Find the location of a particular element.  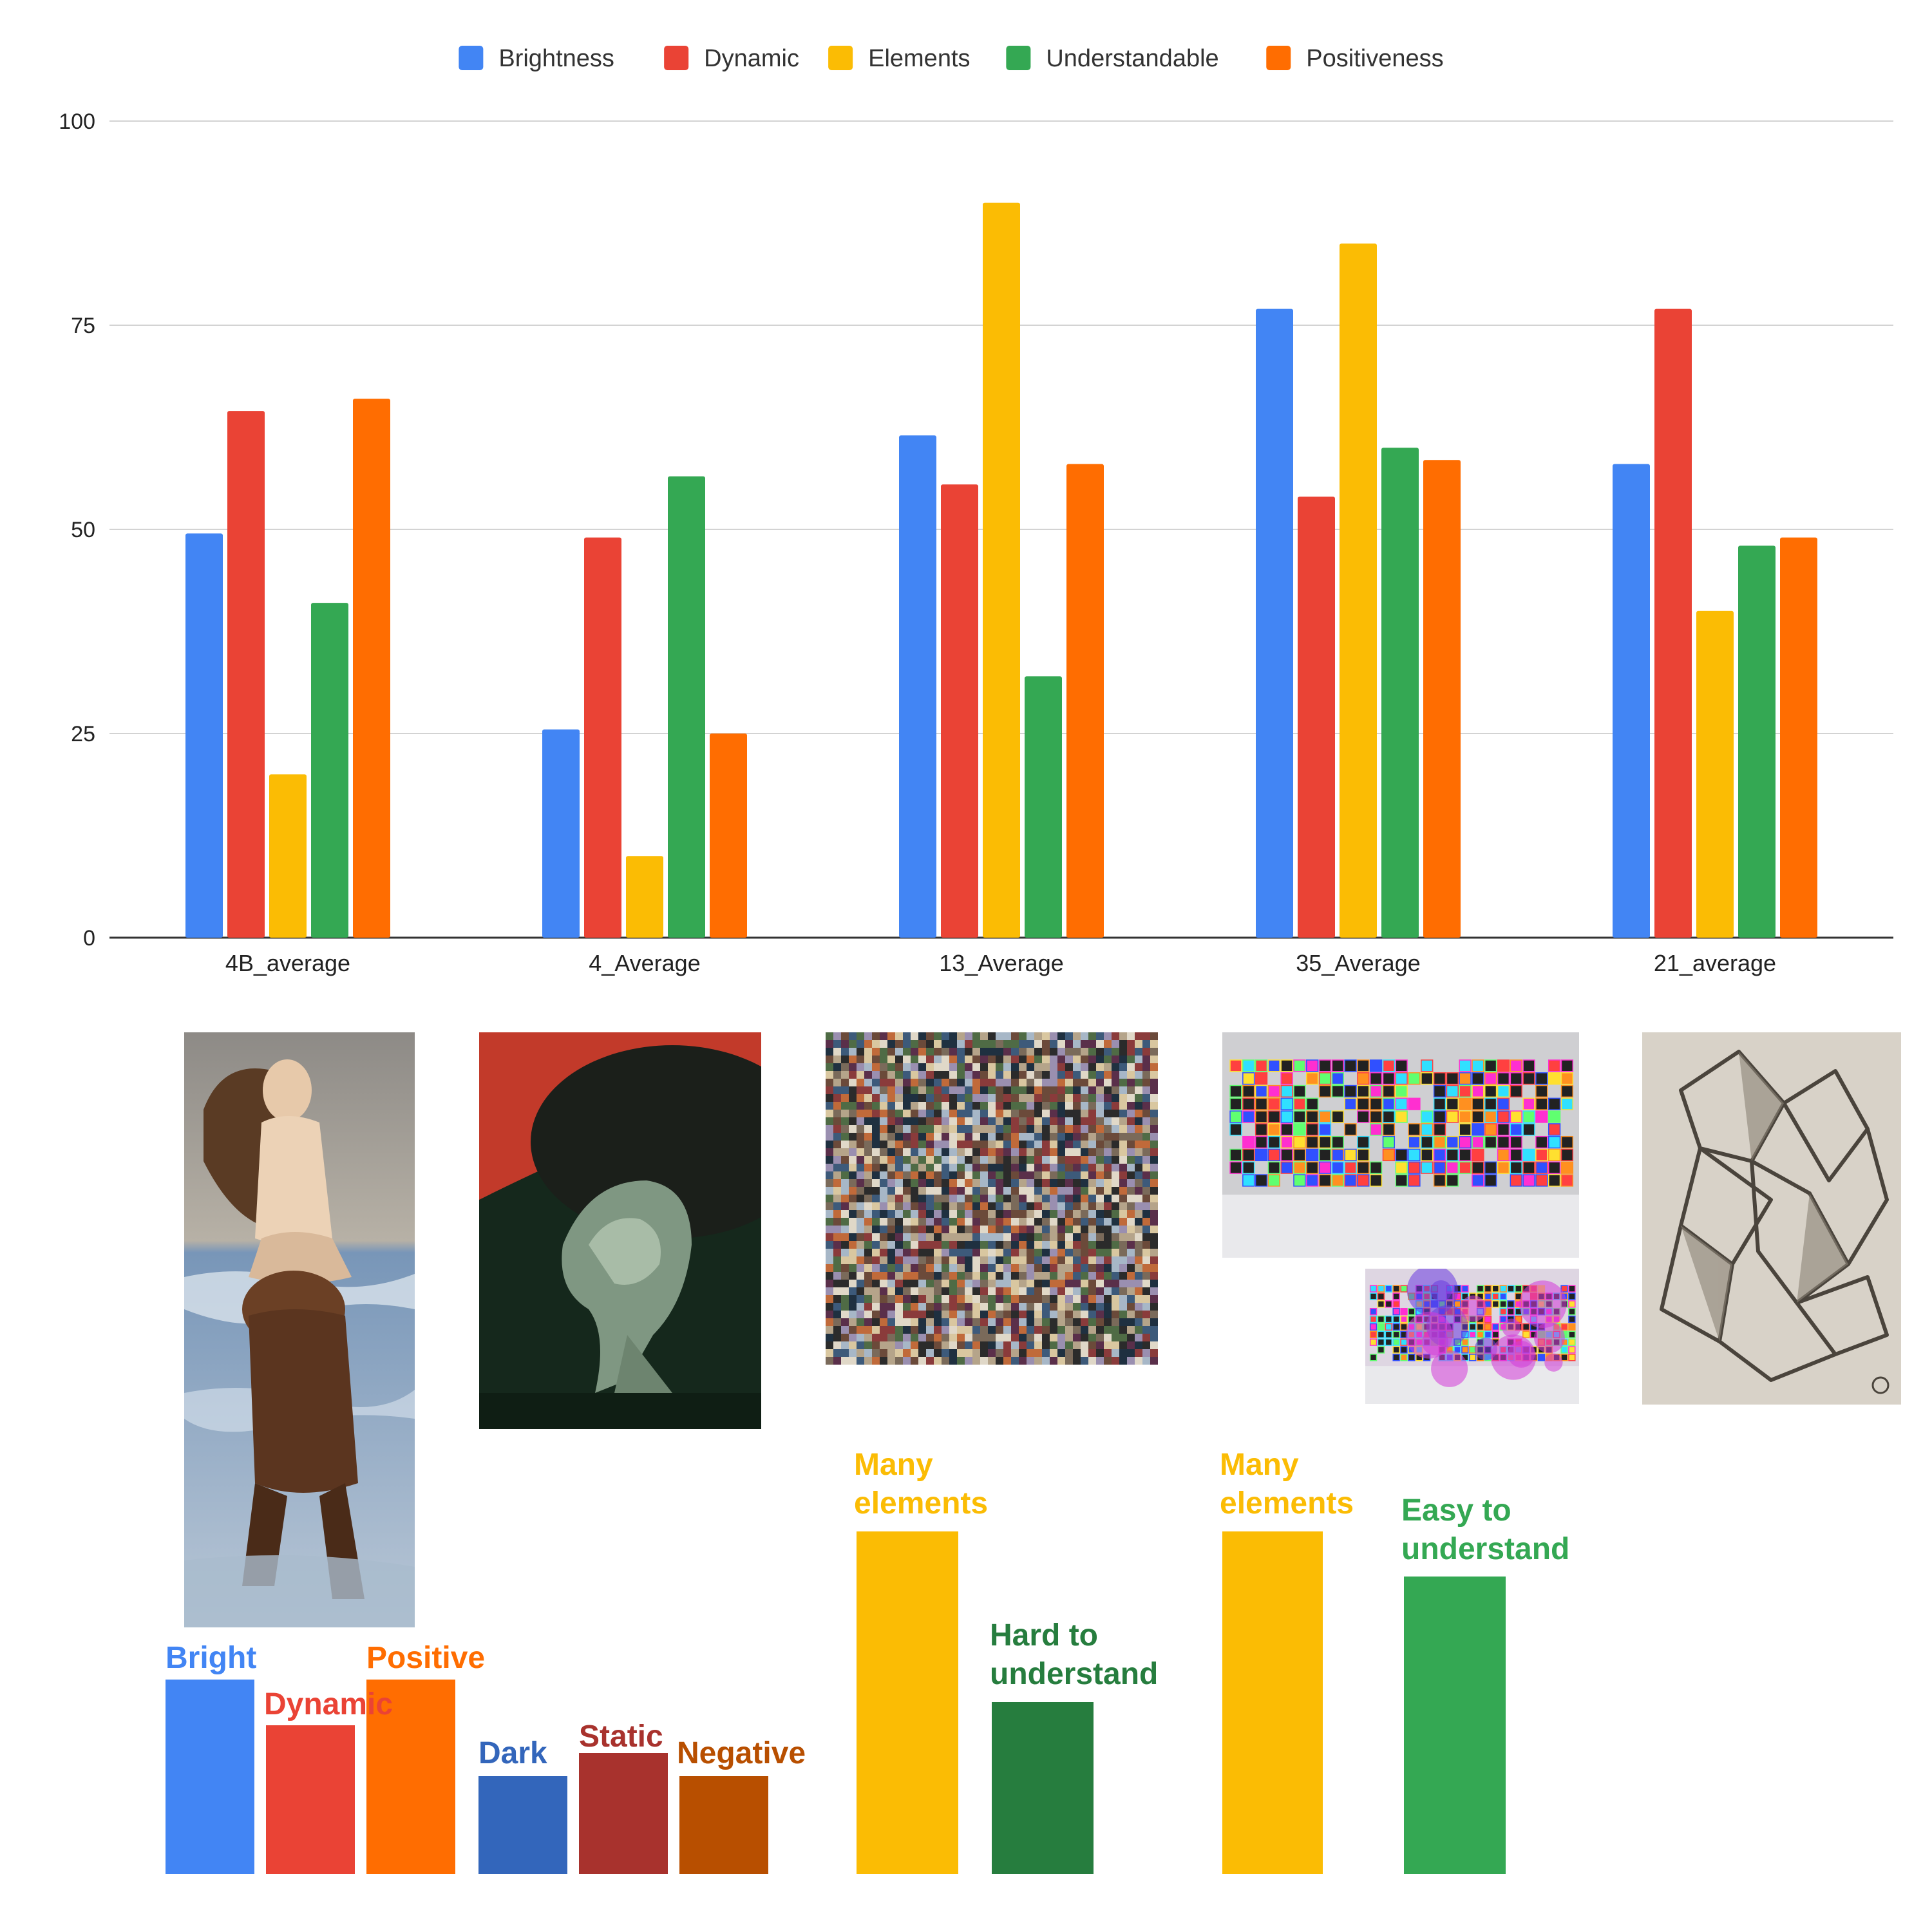

positive-label: Positive is located at coordinates (426, 1658).